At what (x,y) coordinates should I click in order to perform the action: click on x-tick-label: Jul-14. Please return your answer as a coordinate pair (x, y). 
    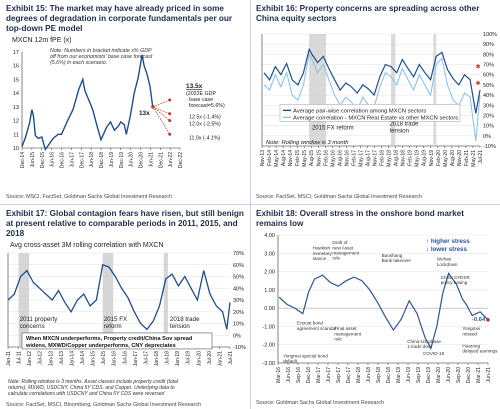
    Looking at the image, I should click on (83, 358).